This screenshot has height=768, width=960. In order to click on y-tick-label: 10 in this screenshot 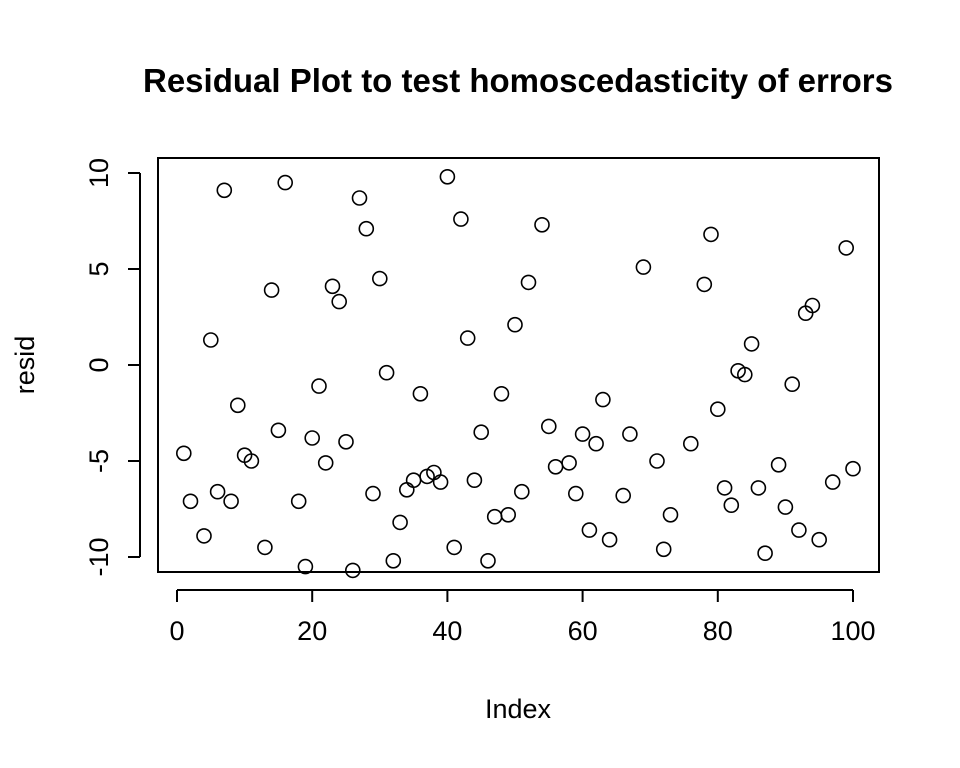, I will do `click(99, 173)`.